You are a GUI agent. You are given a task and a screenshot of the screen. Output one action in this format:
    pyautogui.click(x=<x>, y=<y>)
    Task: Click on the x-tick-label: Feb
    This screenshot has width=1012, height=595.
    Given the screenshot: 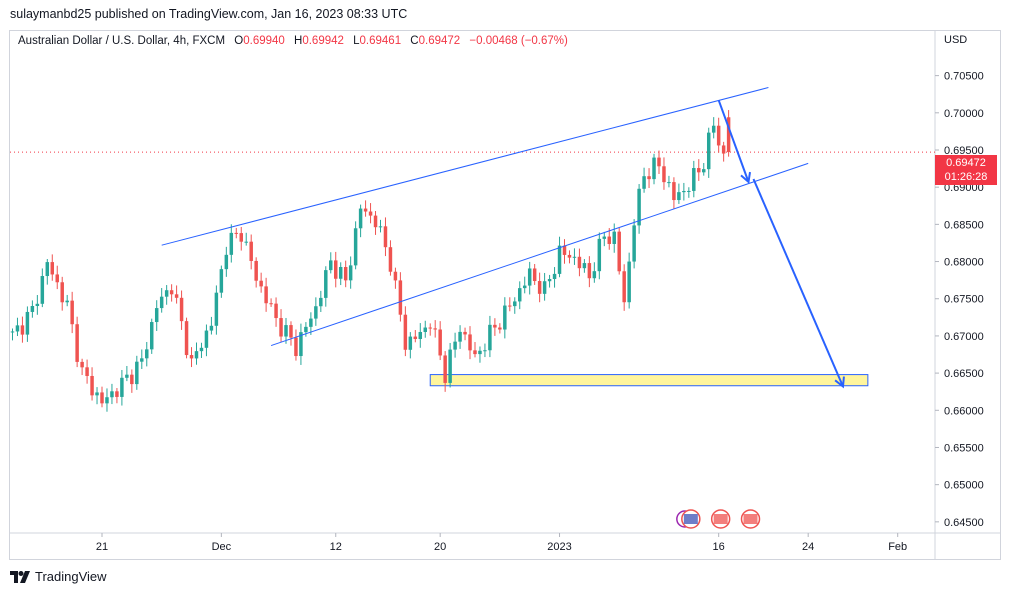 What is the action you would take?
    pyautogui.click(x=897, y=547)
    